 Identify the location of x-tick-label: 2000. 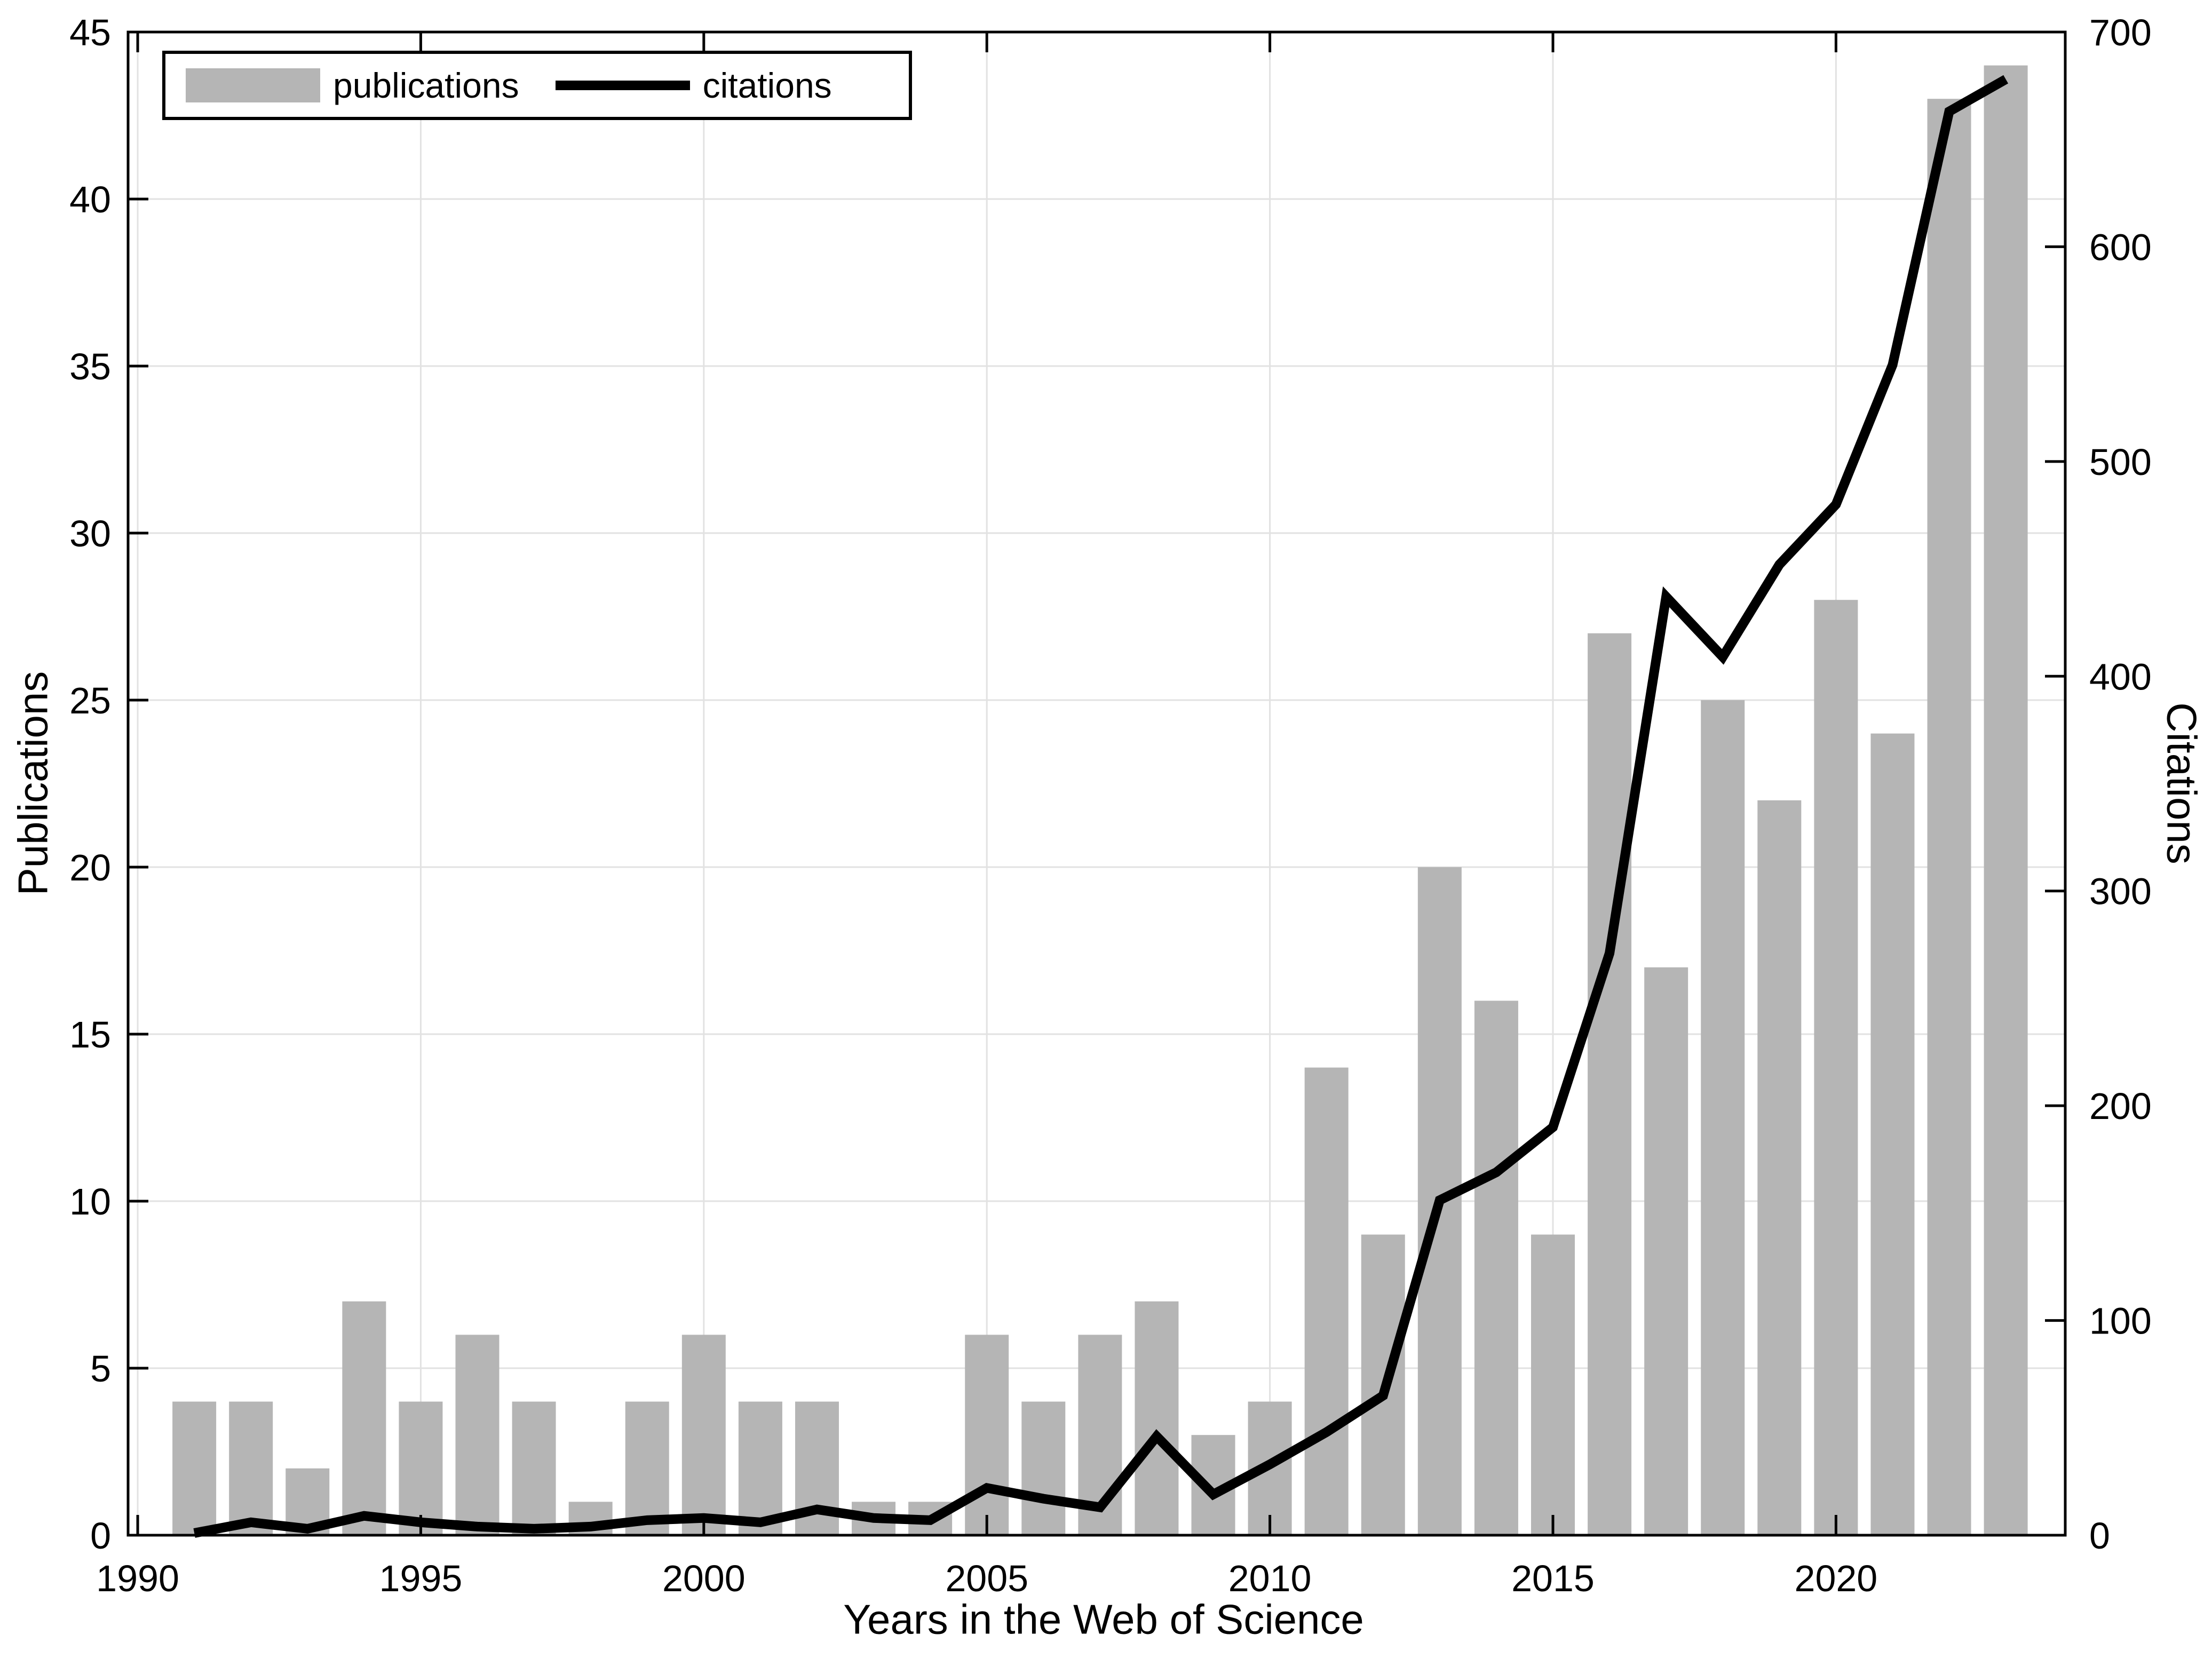
(704, 1578).